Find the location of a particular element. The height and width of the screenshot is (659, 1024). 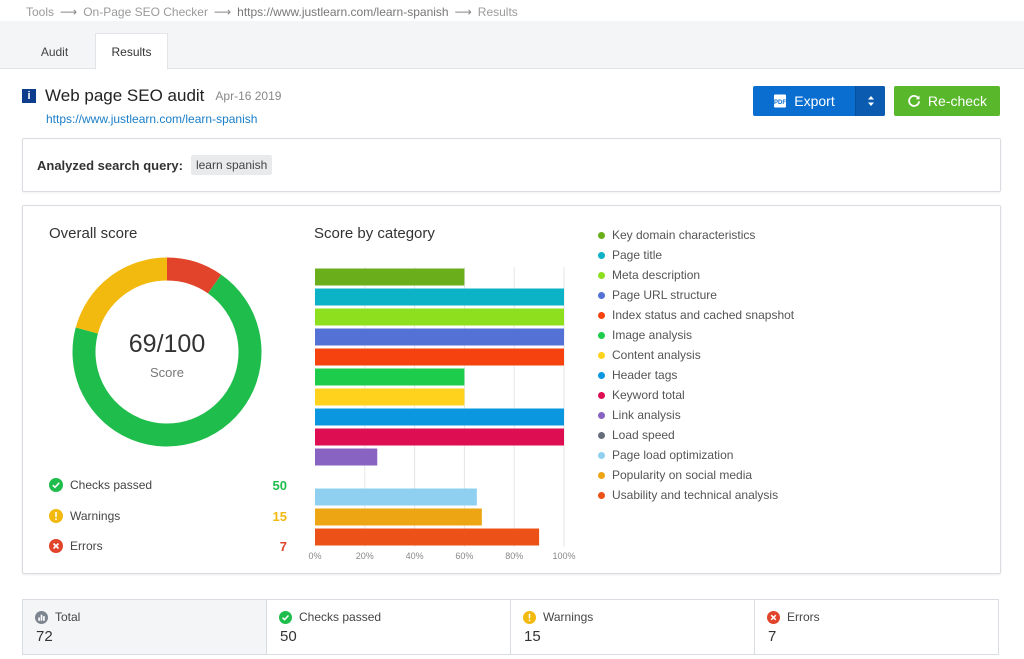

legend-item: Page load optimization is located at coordinates (696, 455).